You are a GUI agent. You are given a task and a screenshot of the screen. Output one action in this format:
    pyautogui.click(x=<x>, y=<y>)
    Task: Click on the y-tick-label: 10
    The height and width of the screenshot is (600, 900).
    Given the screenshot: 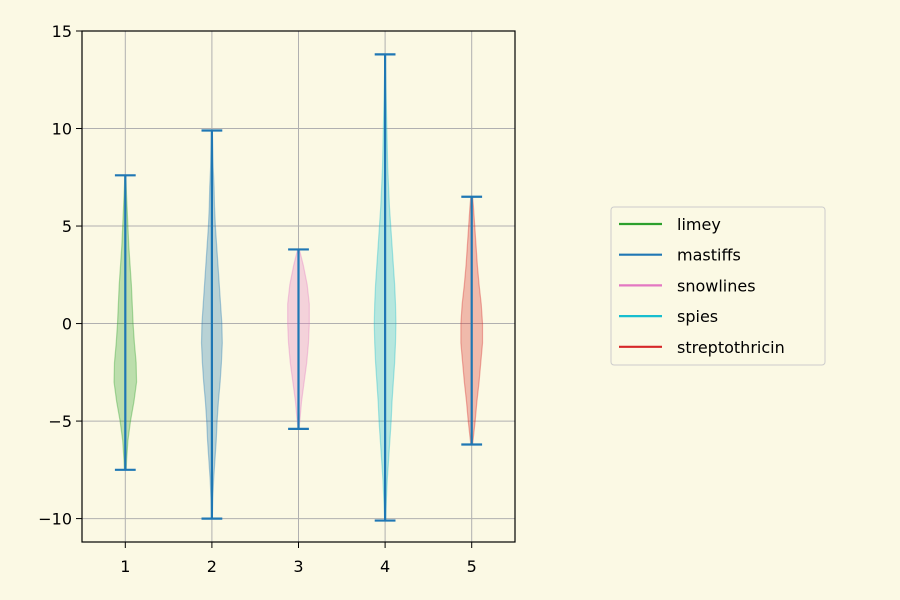 What is the action you would take?
    pyautogui.click(x=62, y=129)
    